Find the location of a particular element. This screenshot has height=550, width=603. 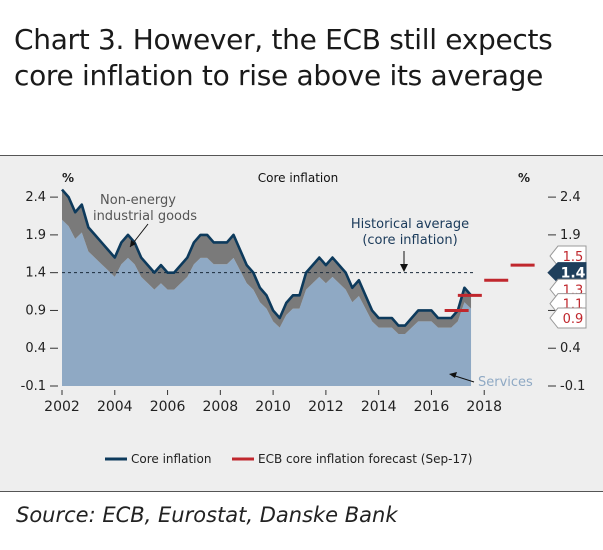

top-divider is located at coordinates (301, 155).